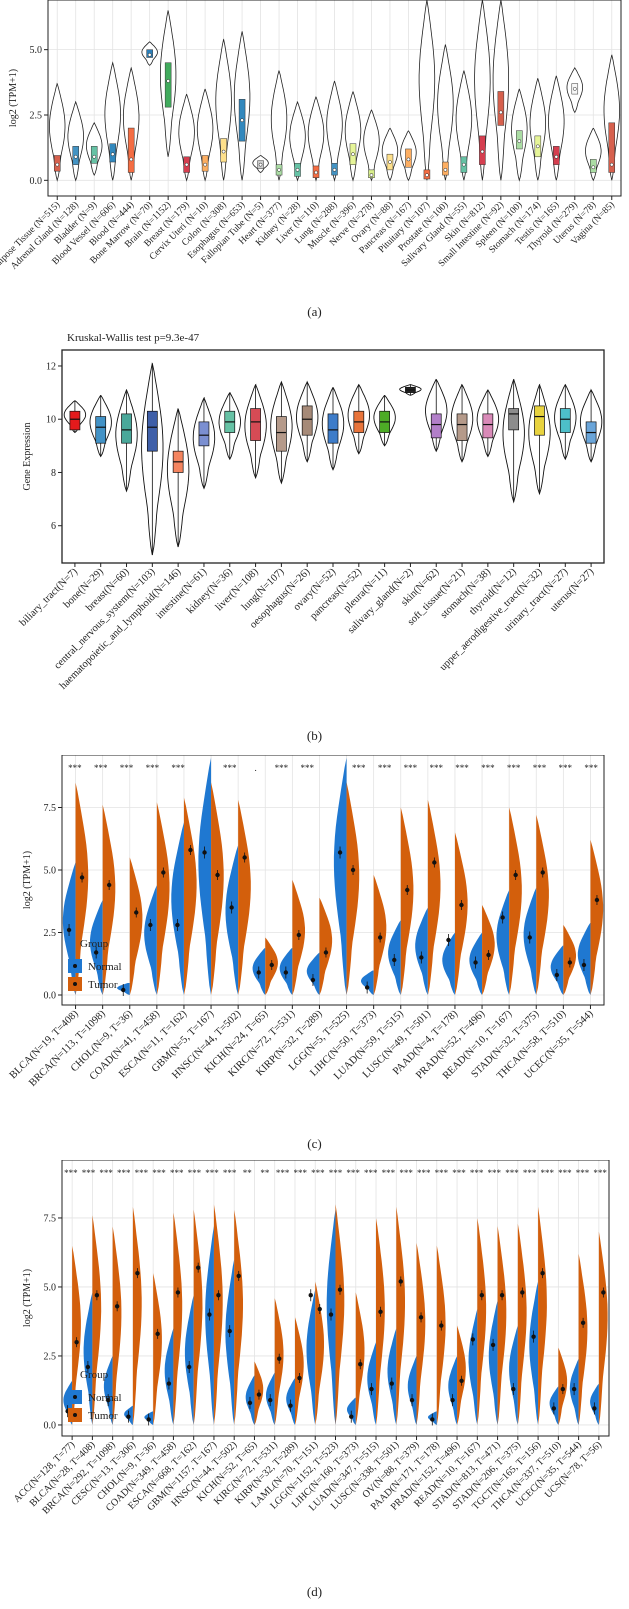 The image size is (629, 1609). I want to click on panel-b-ylabel: Gene Expression, so click(27, 456).